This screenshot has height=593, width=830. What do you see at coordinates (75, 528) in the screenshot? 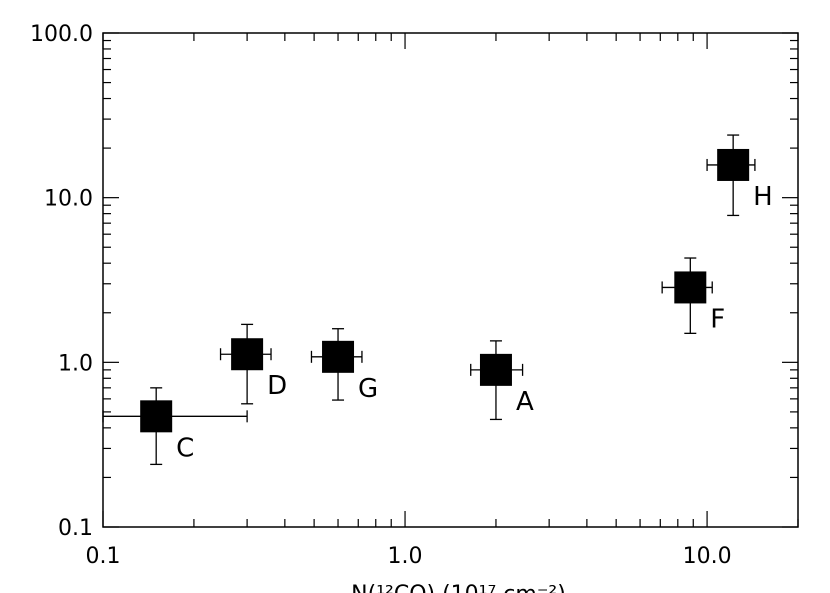
I see `y-tick-label: 0.1` at bounding box center [75, 528].